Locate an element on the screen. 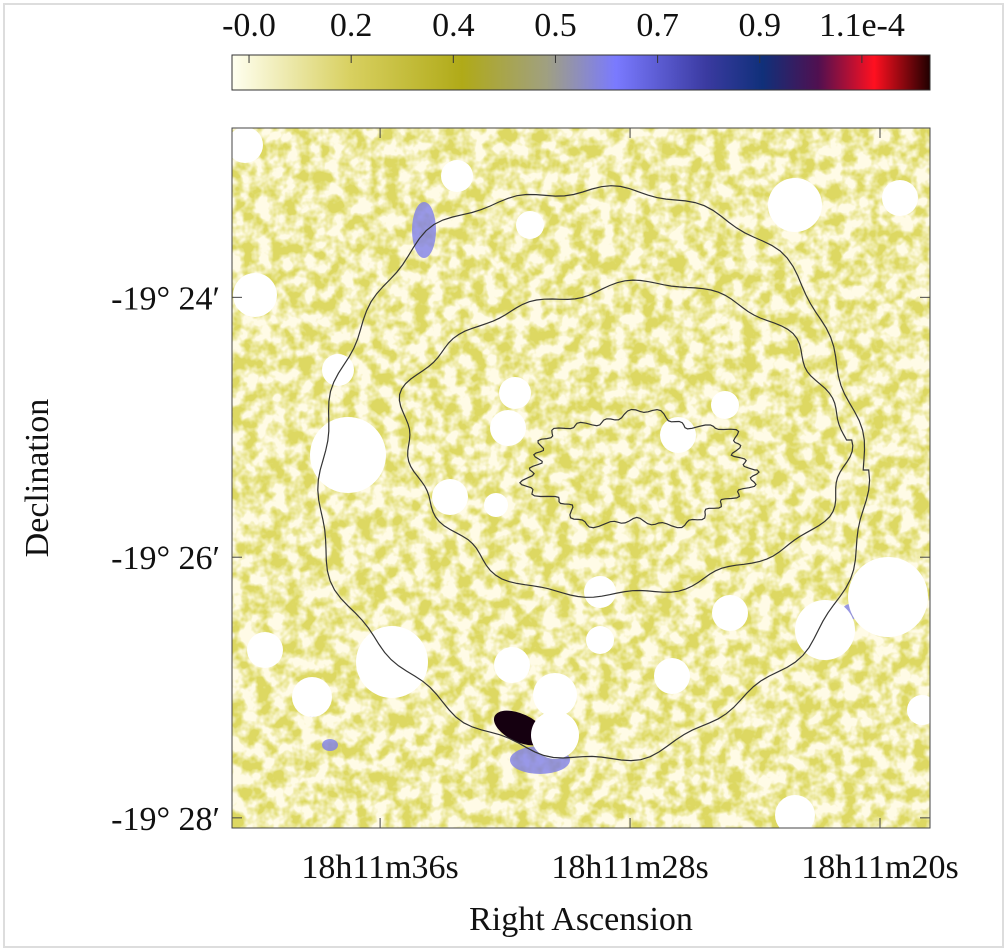 This screenshot has height=951, width=1007. colorbar-tick-label: 0.2 is located at coordinates (351, 25).